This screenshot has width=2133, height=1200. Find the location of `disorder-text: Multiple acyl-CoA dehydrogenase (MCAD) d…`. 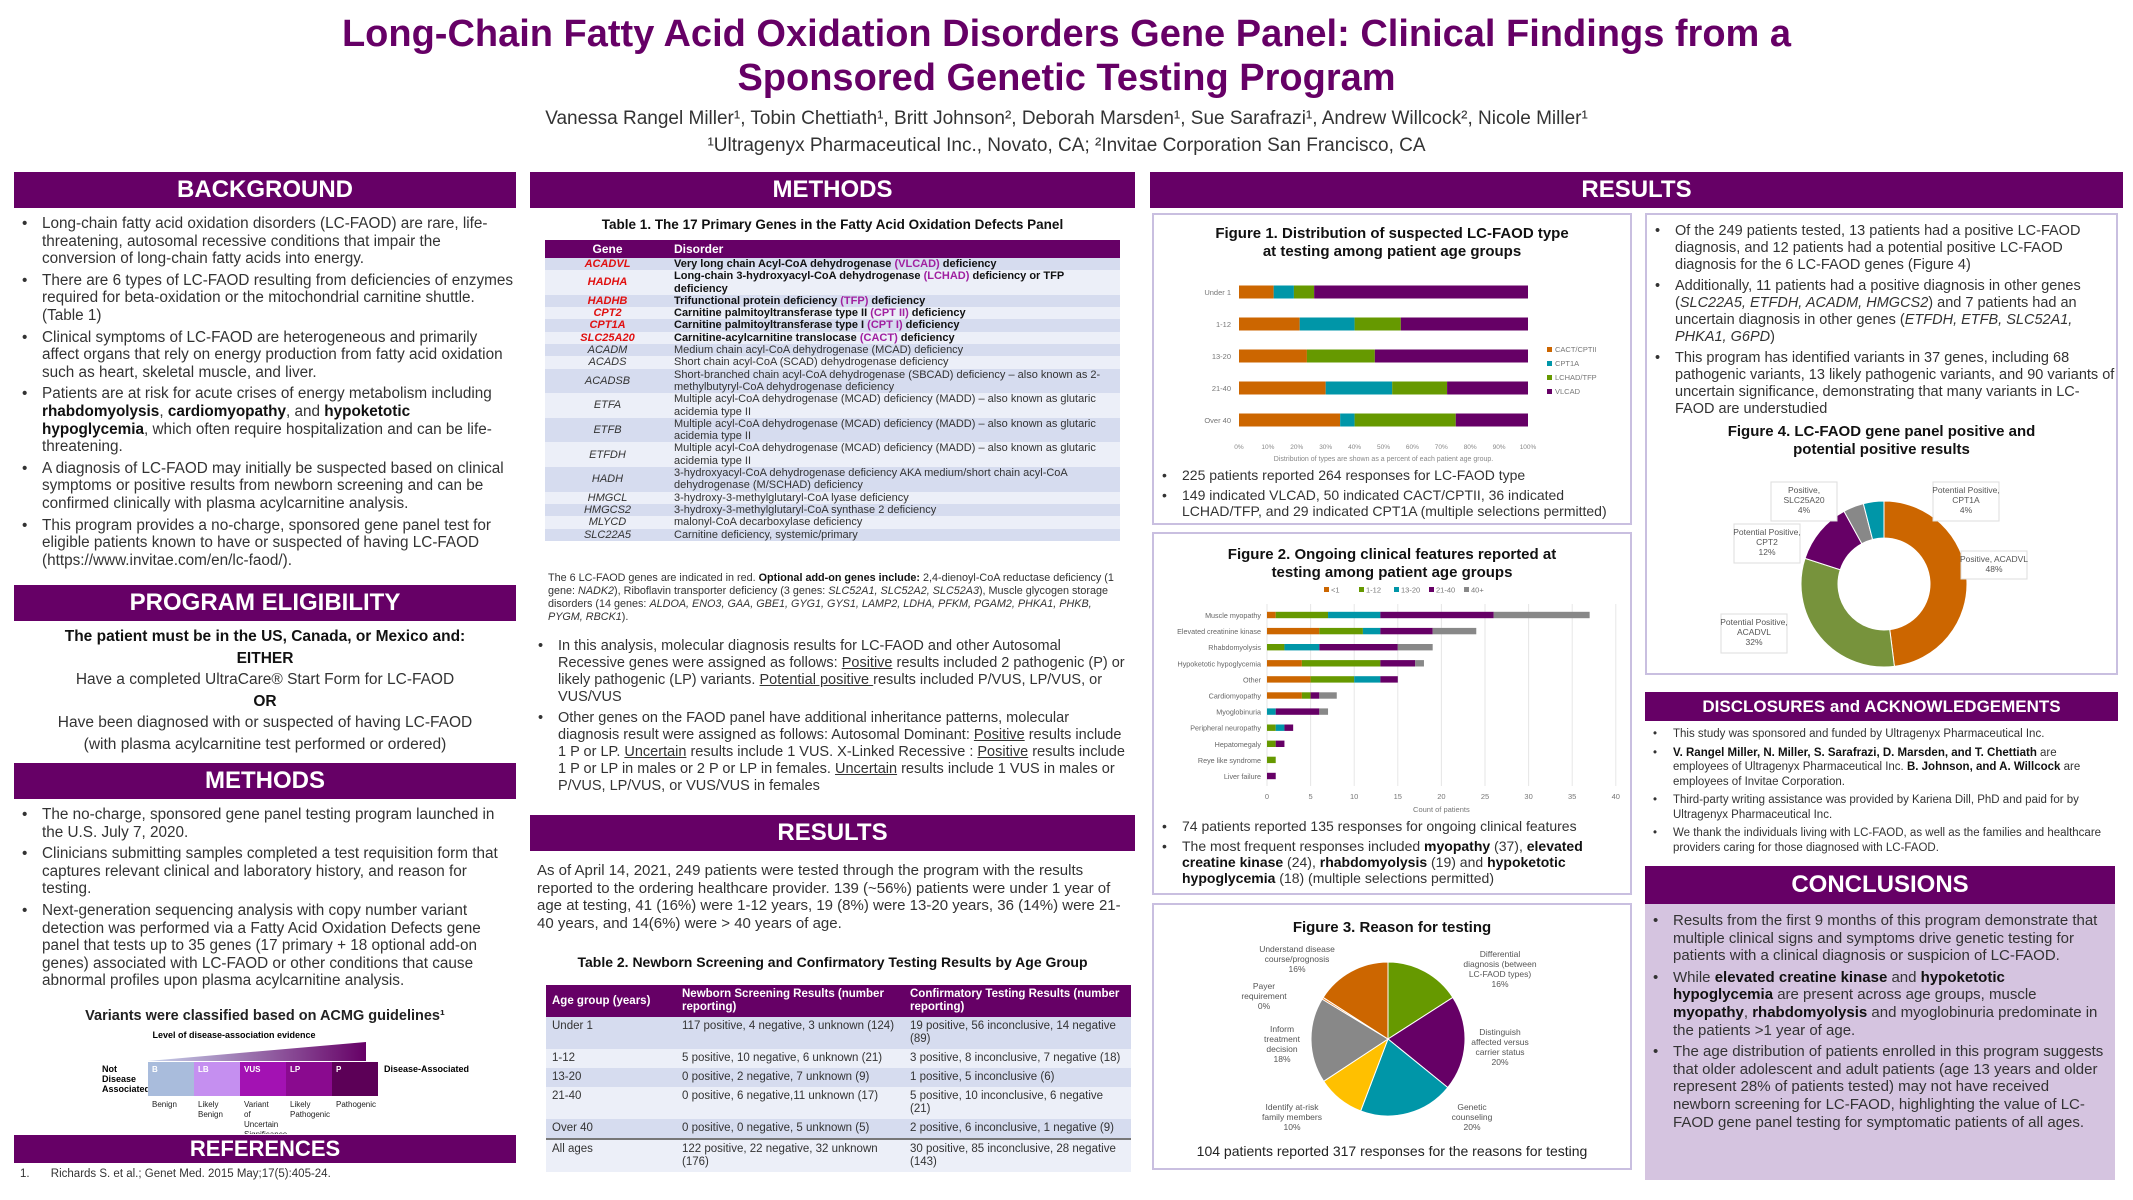

disorder-text: Multiple acyl-CoA dehydrogenase (MCAD) d… is located at coordinates (885, 430).